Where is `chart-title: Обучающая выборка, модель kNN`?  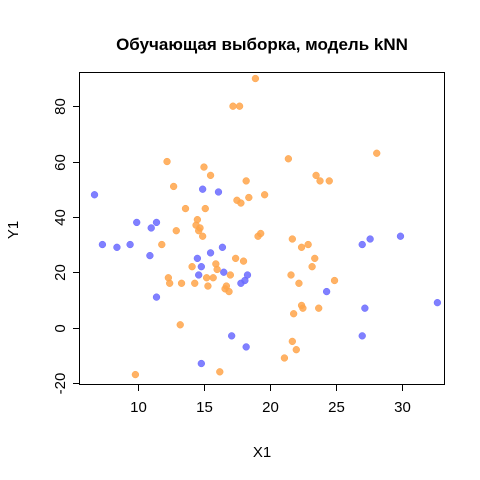
chart-title: Обучающая выборка, модель kNN is located at coordinates (262, 44).